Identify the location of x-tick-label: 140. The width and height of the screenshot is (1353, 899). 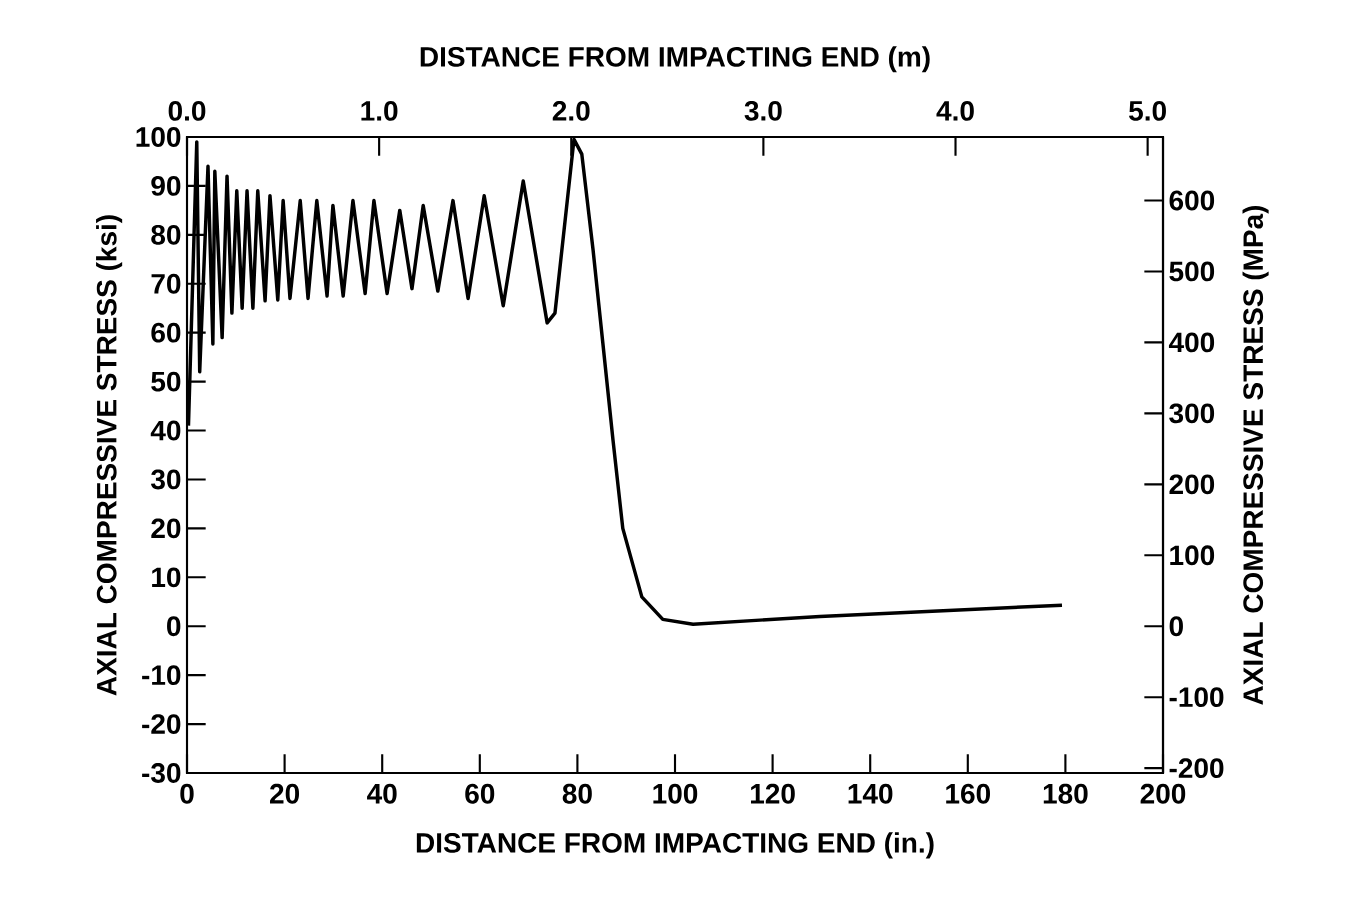
(870, 793).